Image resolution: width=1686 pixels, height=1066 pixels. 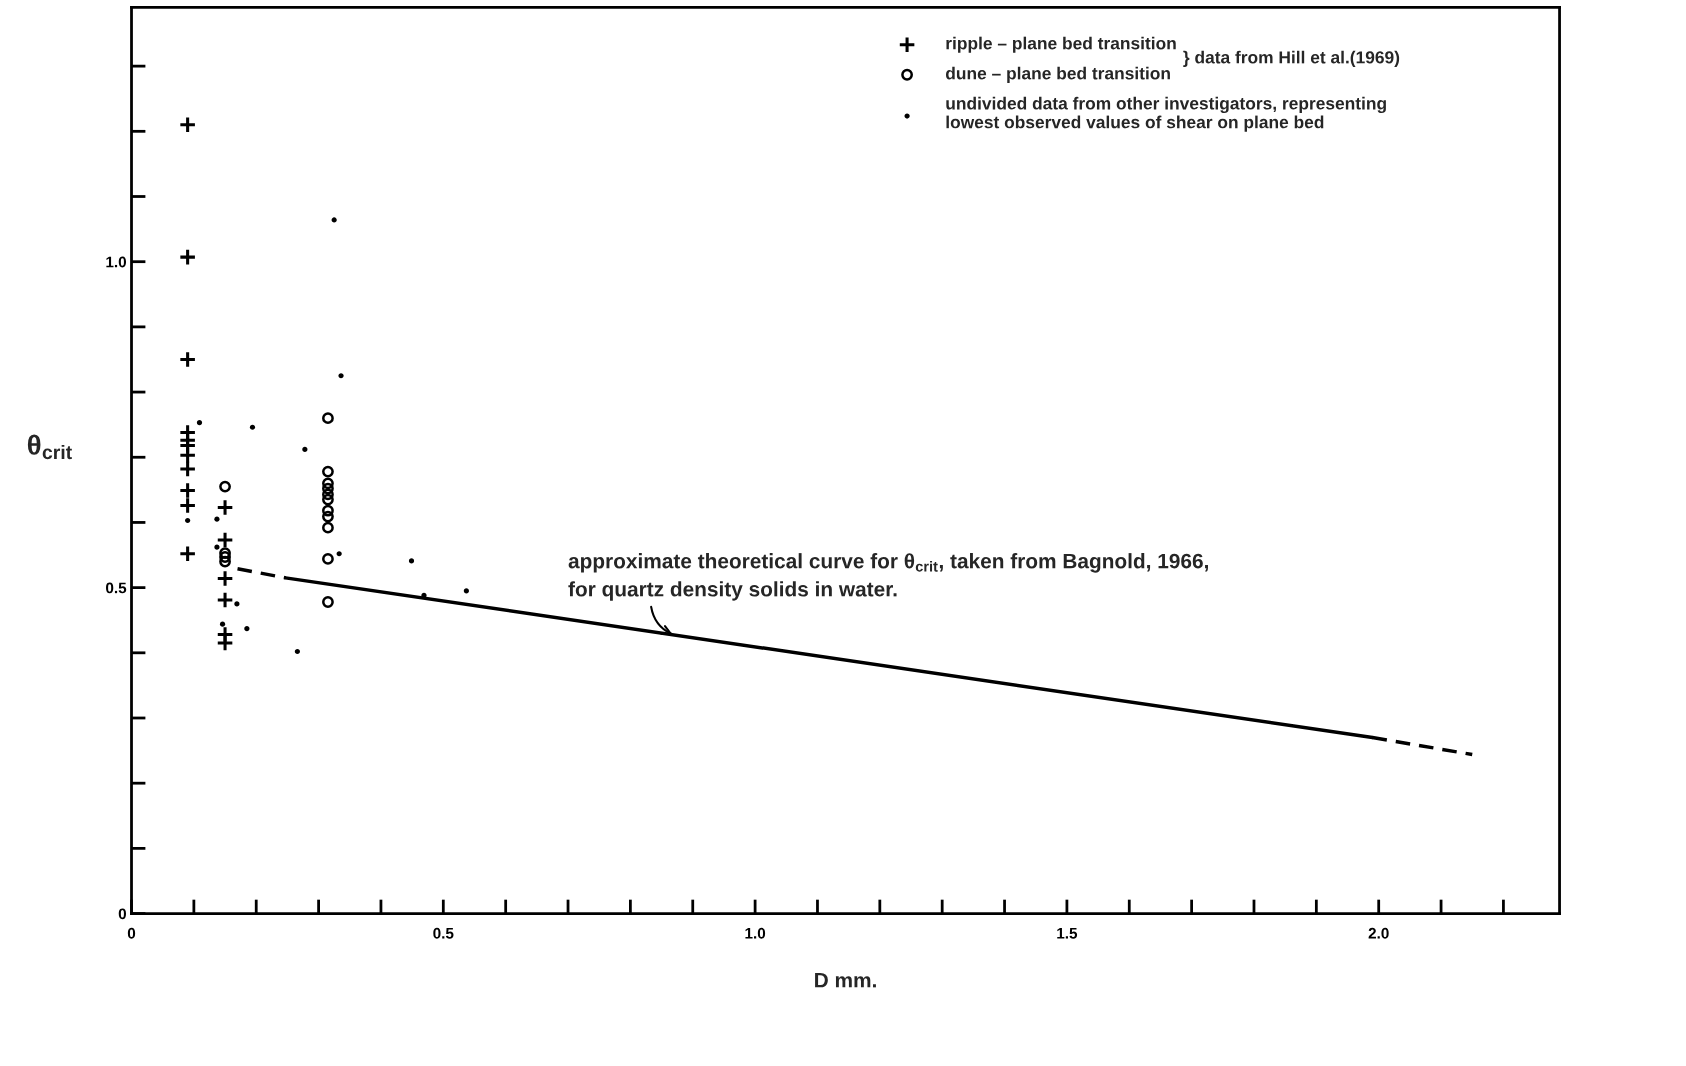 What do you see at coordinates (122, 914) in the screenshot?
I see `y-tick-label: 0` at bounding box center [122, 914].